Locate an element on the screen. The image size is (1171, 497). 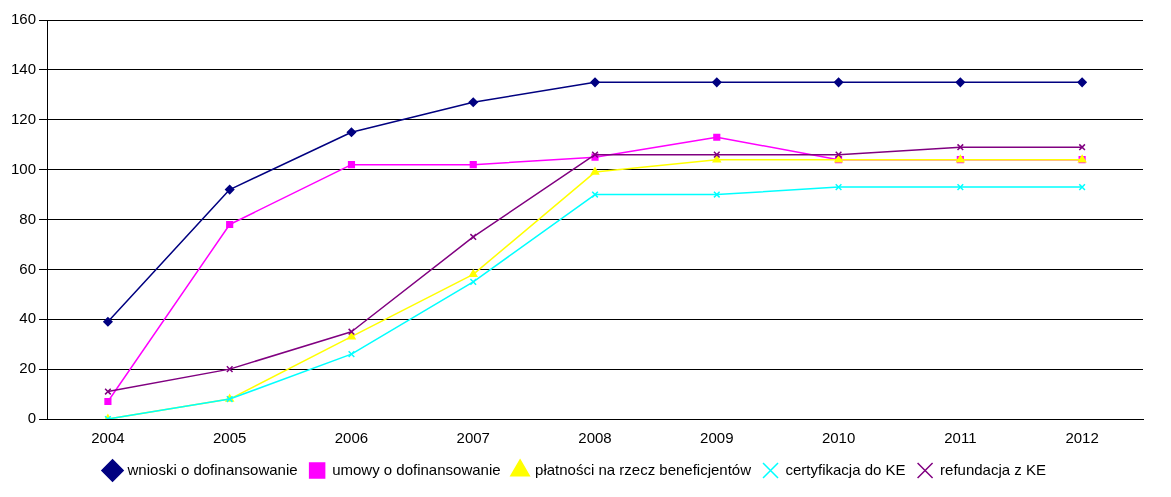
x-tick-label: 2010 is located at coordinates (838, 438).